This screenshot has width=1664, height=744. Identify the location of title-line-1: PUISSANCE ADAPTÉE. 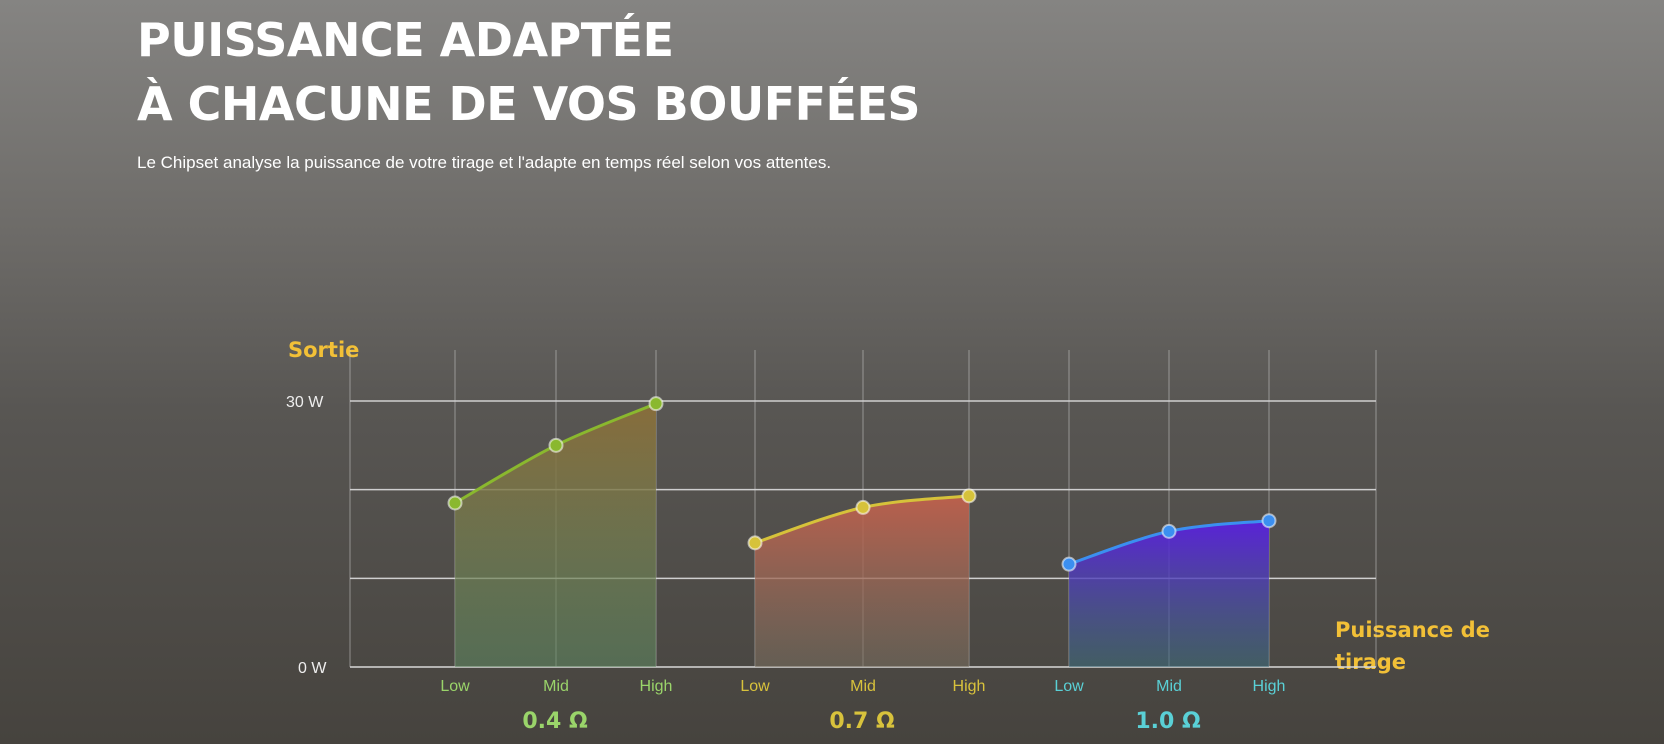
(405, 40).